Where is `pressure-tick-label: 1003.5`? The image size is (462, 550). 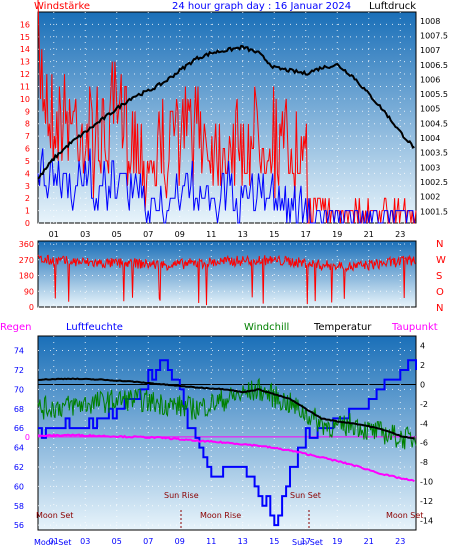 pressure-tick-label: 1003.5 is located at coordinates (434, 153).